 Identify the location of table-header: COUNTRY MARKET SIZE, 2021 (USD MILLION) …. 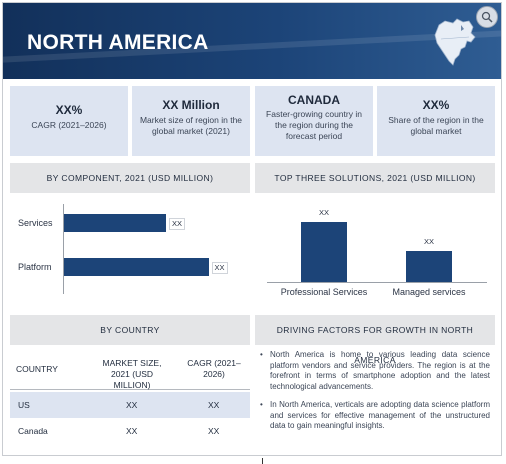
(130, 369).